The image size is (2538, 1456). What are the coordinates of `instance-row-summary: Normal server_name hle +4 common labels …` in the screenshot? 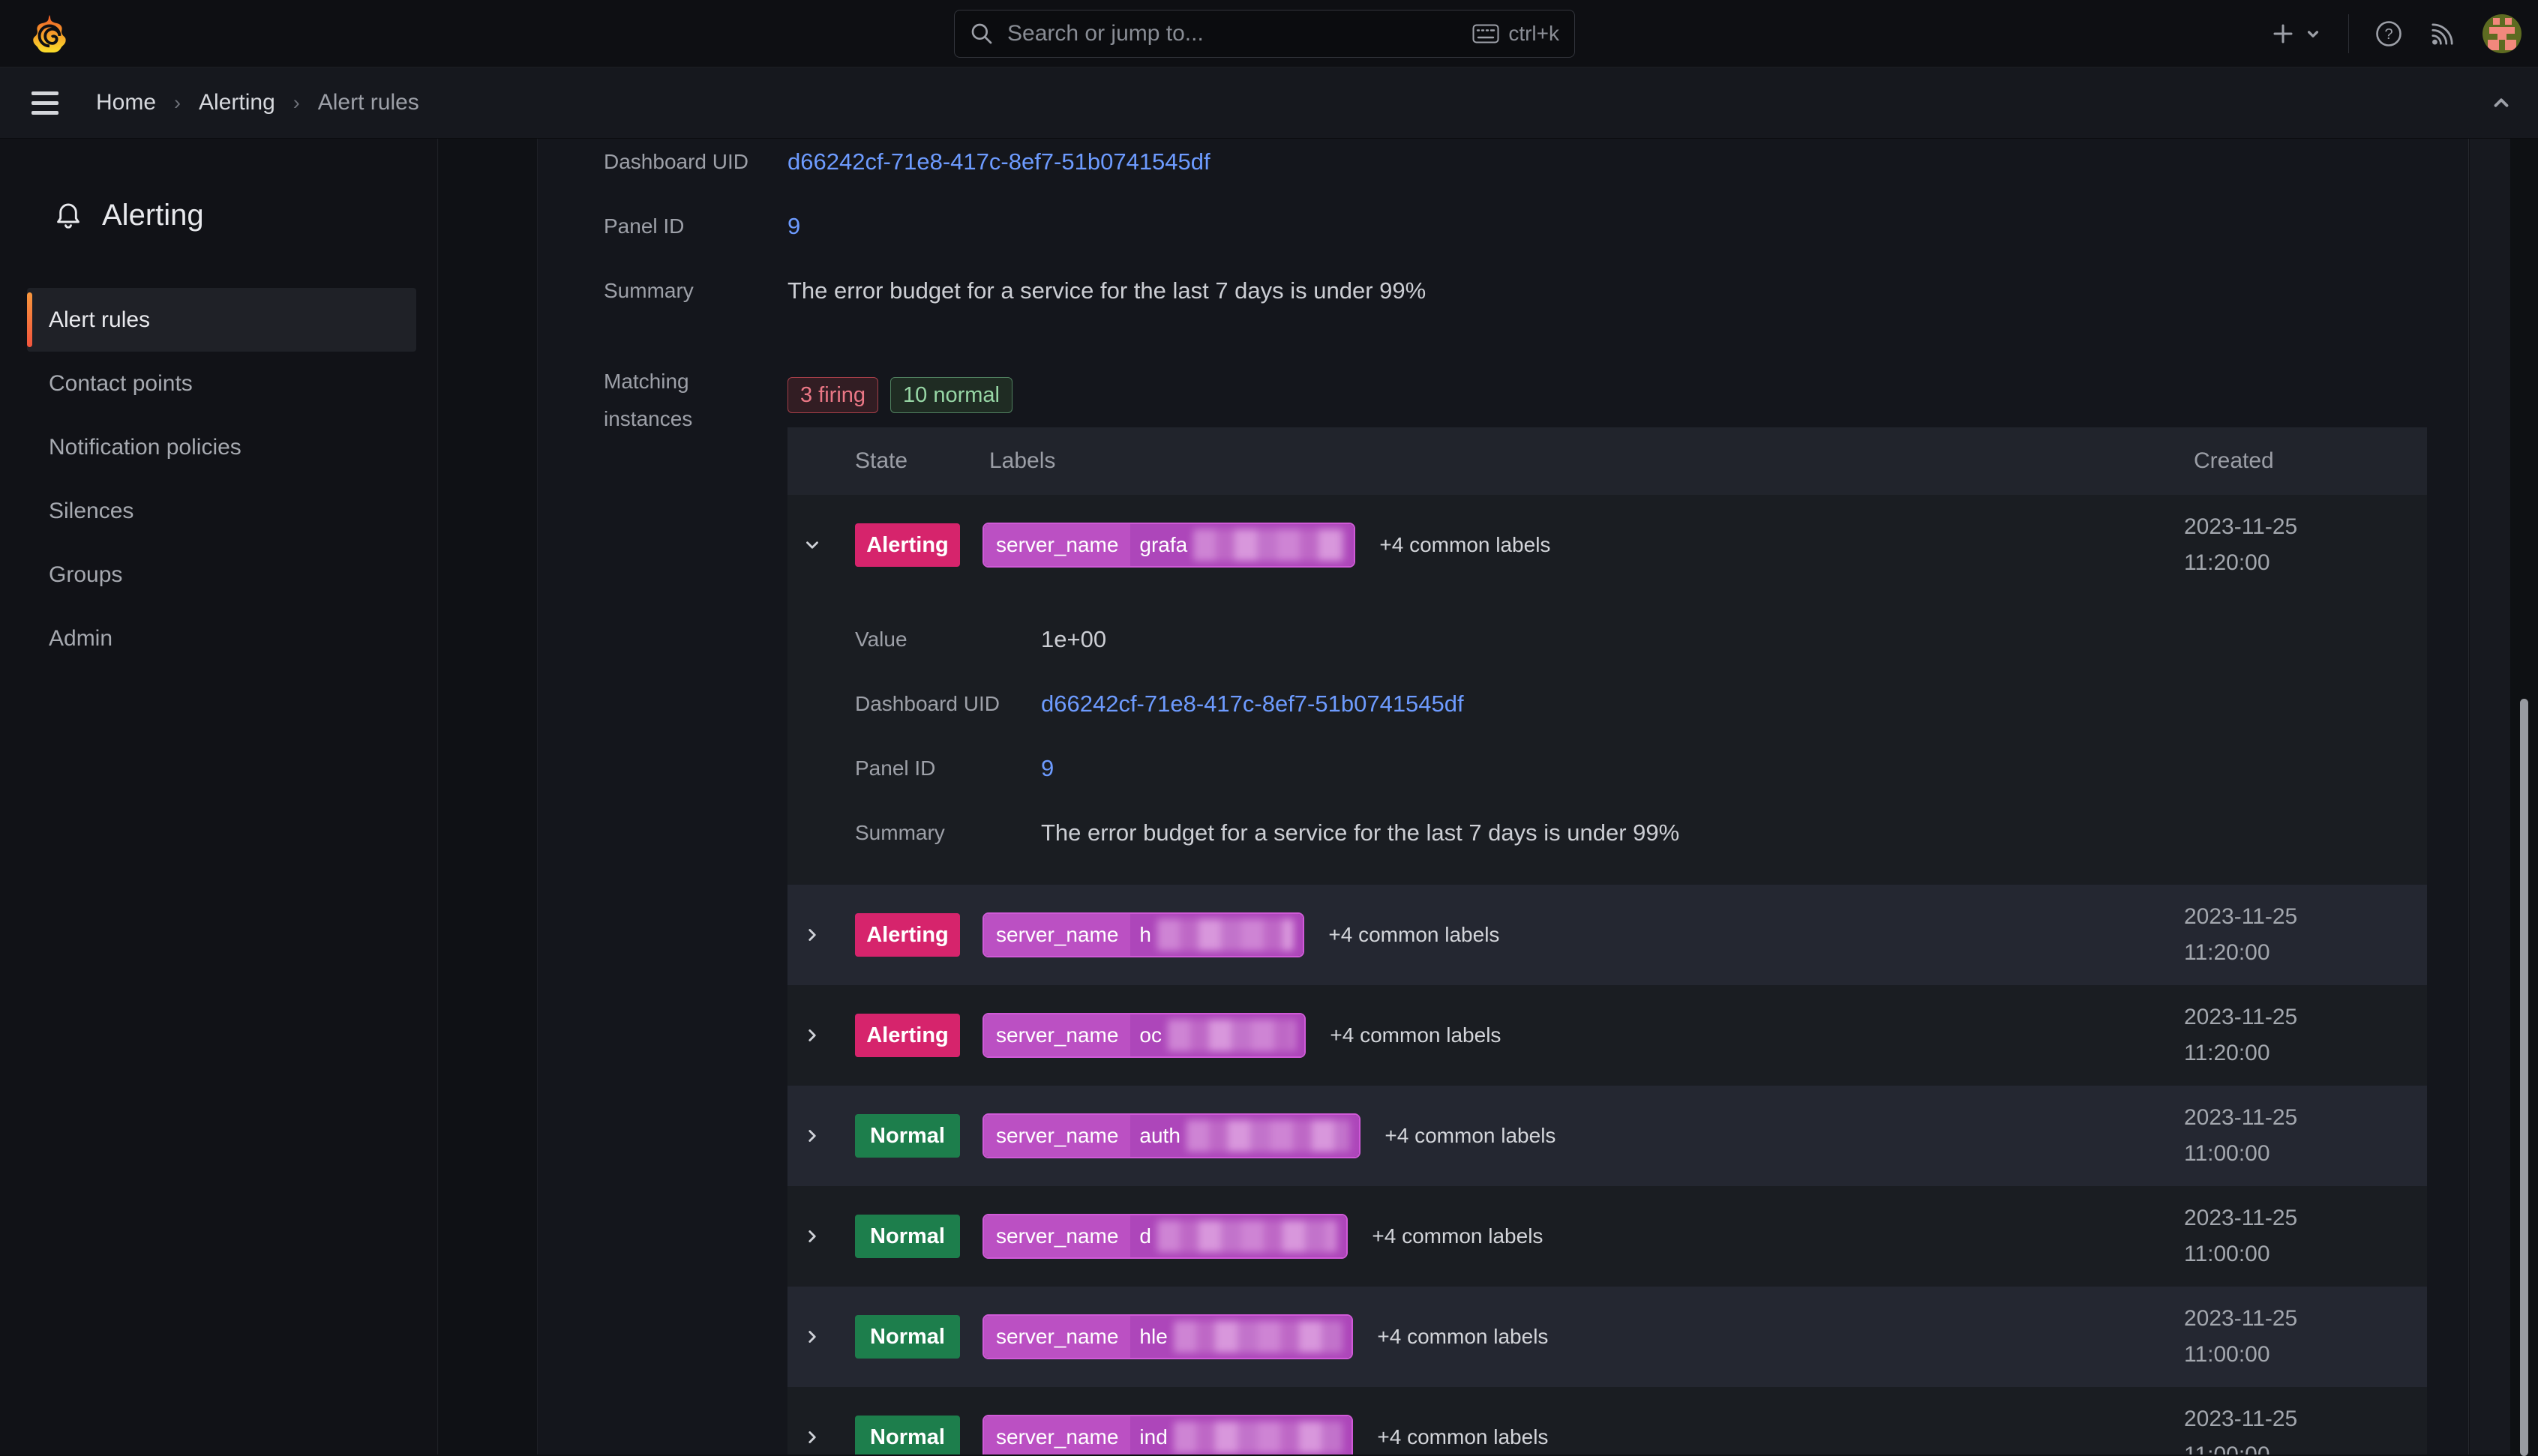 It's located at (1607, 1337).